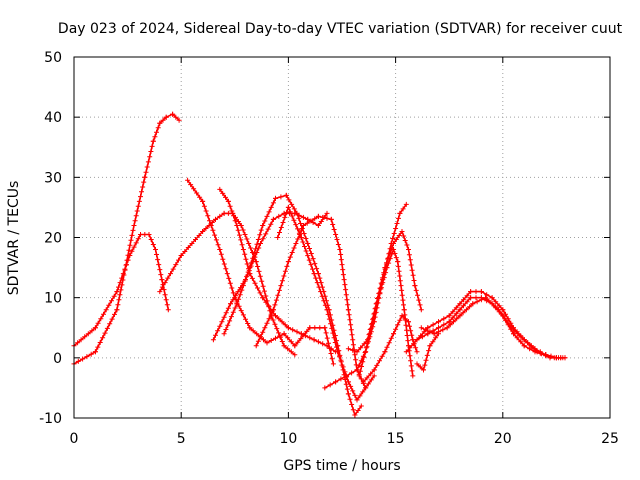 The height and width of the screenshot is (480, 640). What do you see at coordinates (181, 439) in the screenshot?
I see `x-tick-label: 5` at bounding box center [181, 439].